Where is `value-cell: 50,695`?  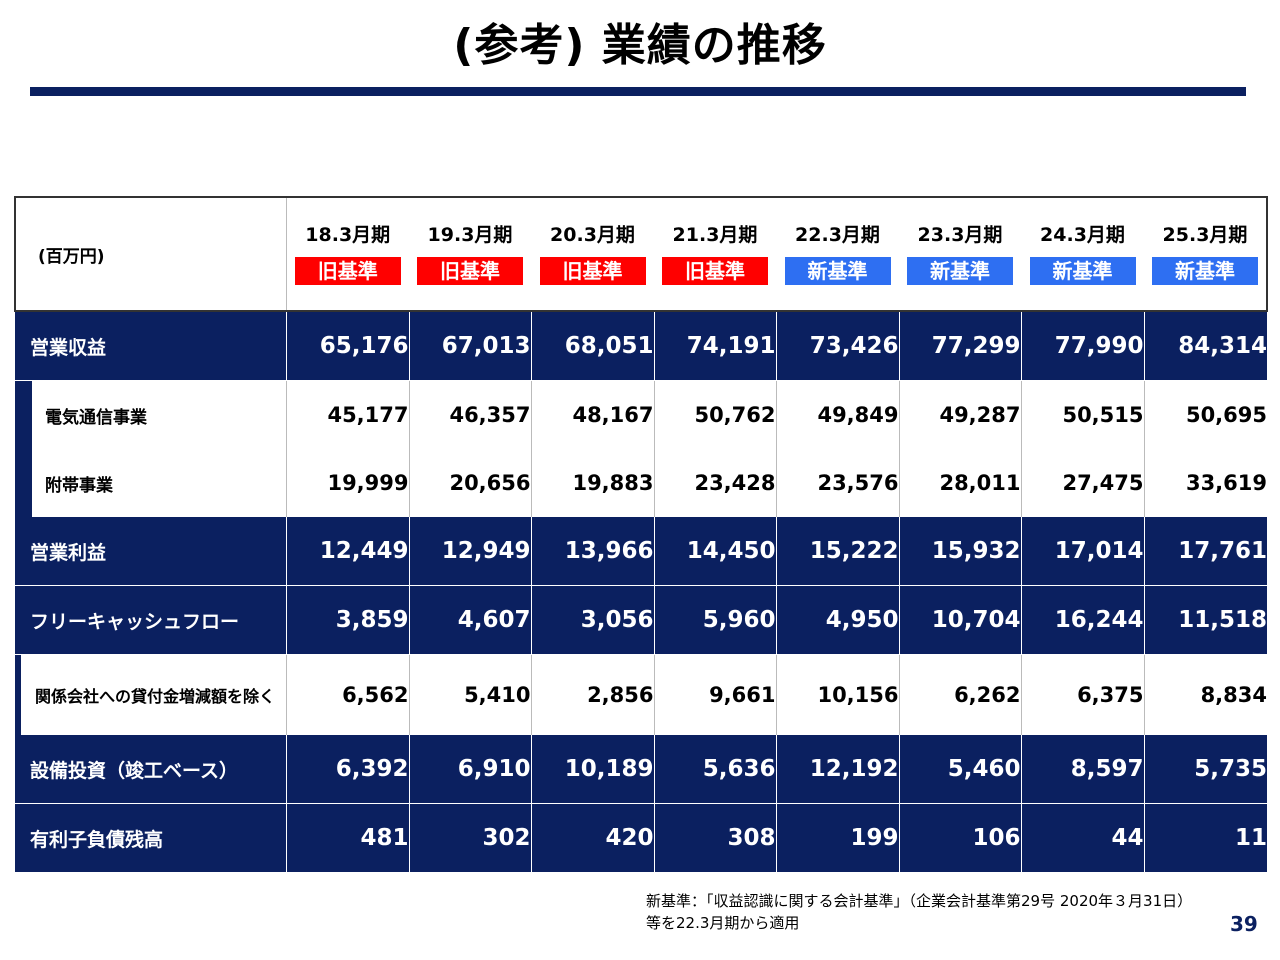 value-cell: 50,695 is located at coordinates (1205, 414).